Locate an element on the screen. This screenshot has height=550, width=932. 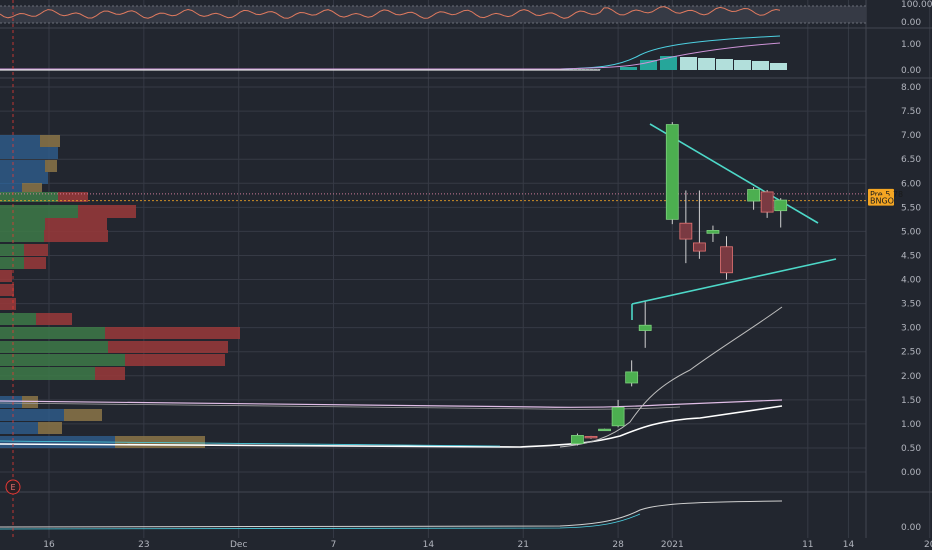
event-marker-badge is located at coordinates (13, 487).